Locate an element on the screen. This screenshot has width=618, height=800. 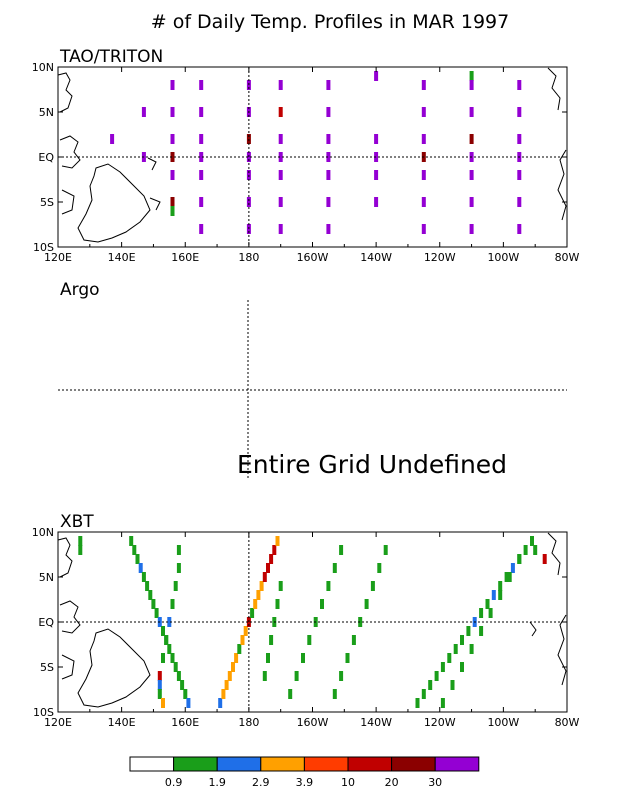
x-tick-label: 180 is located at coordinates (248, 257).